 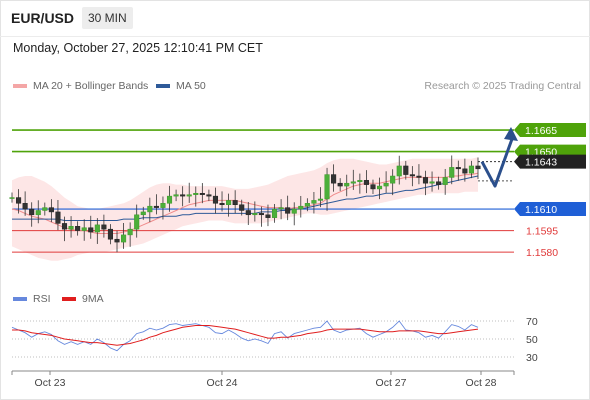 What do you see at coordinates (263, 379) in the screenshot?
I see `x-axis: Oct 23 Oct 24 Oct 27 Oct 28` at bounding box center [263, 379].